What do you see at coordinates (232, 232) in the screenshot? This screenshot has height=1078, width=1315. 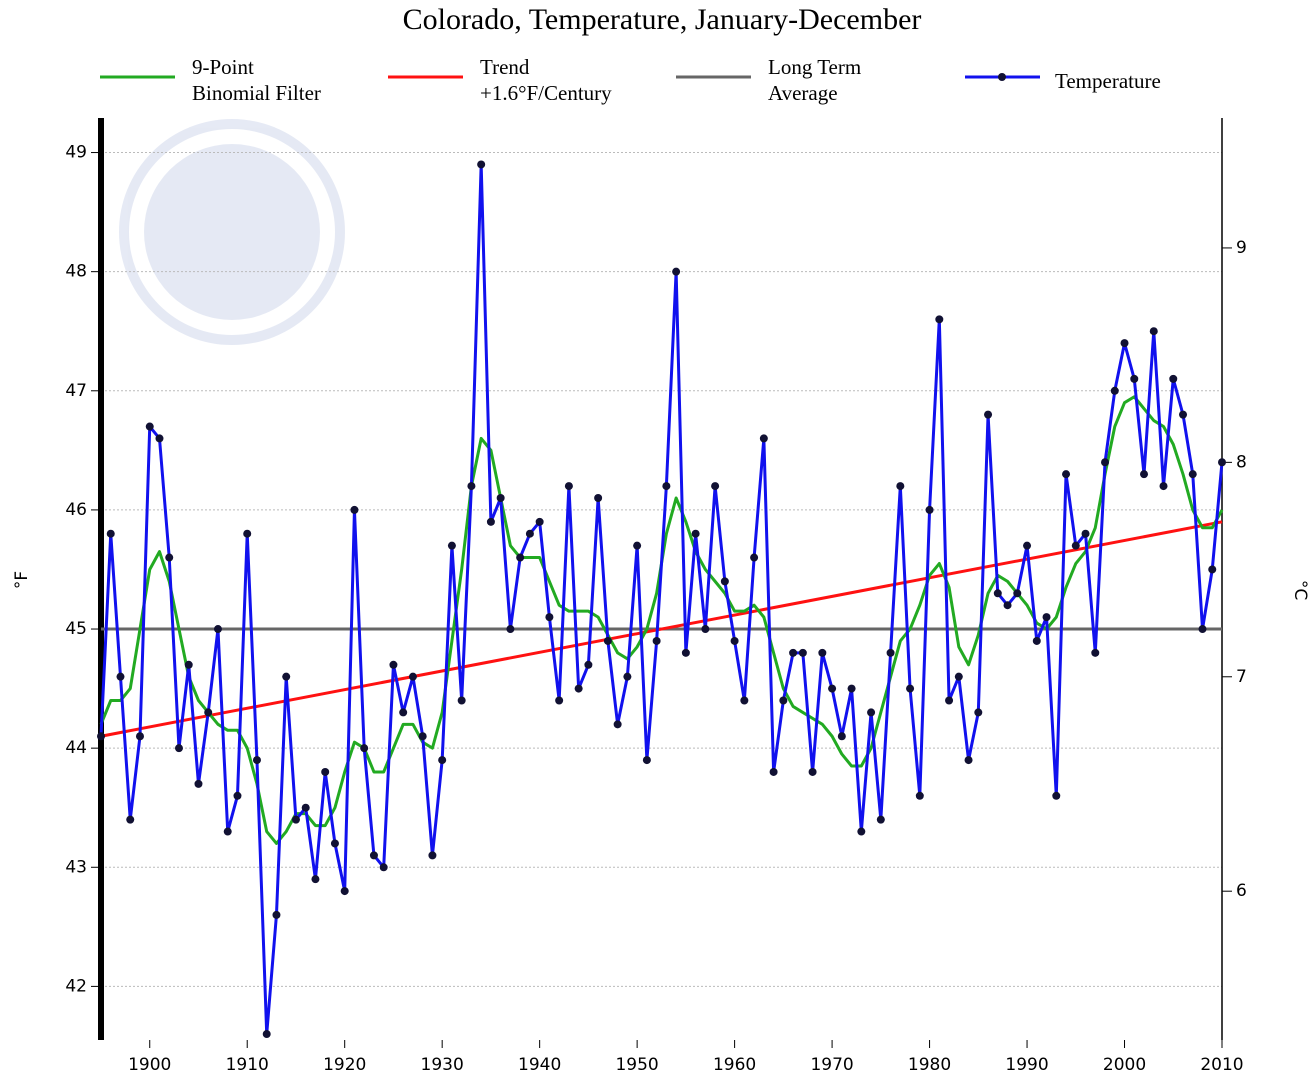 I see `watermark` at bounding box center [232, 232].